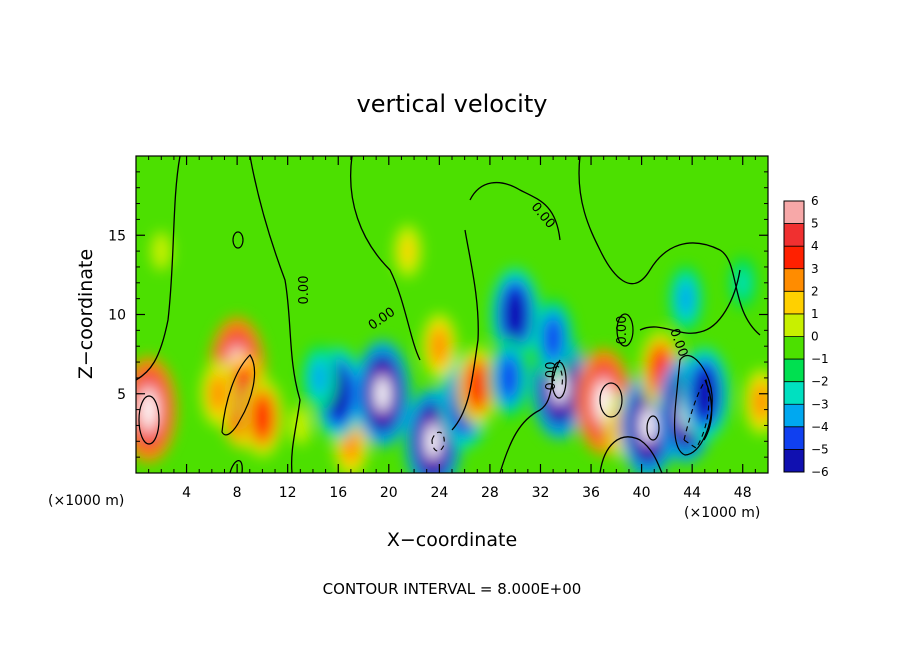 The height and width of the screenshot is (654, 904). Describe the element at coordinates (452, 540) in the screenshot. I see `x-axis-label: X−coordinate` at that location.